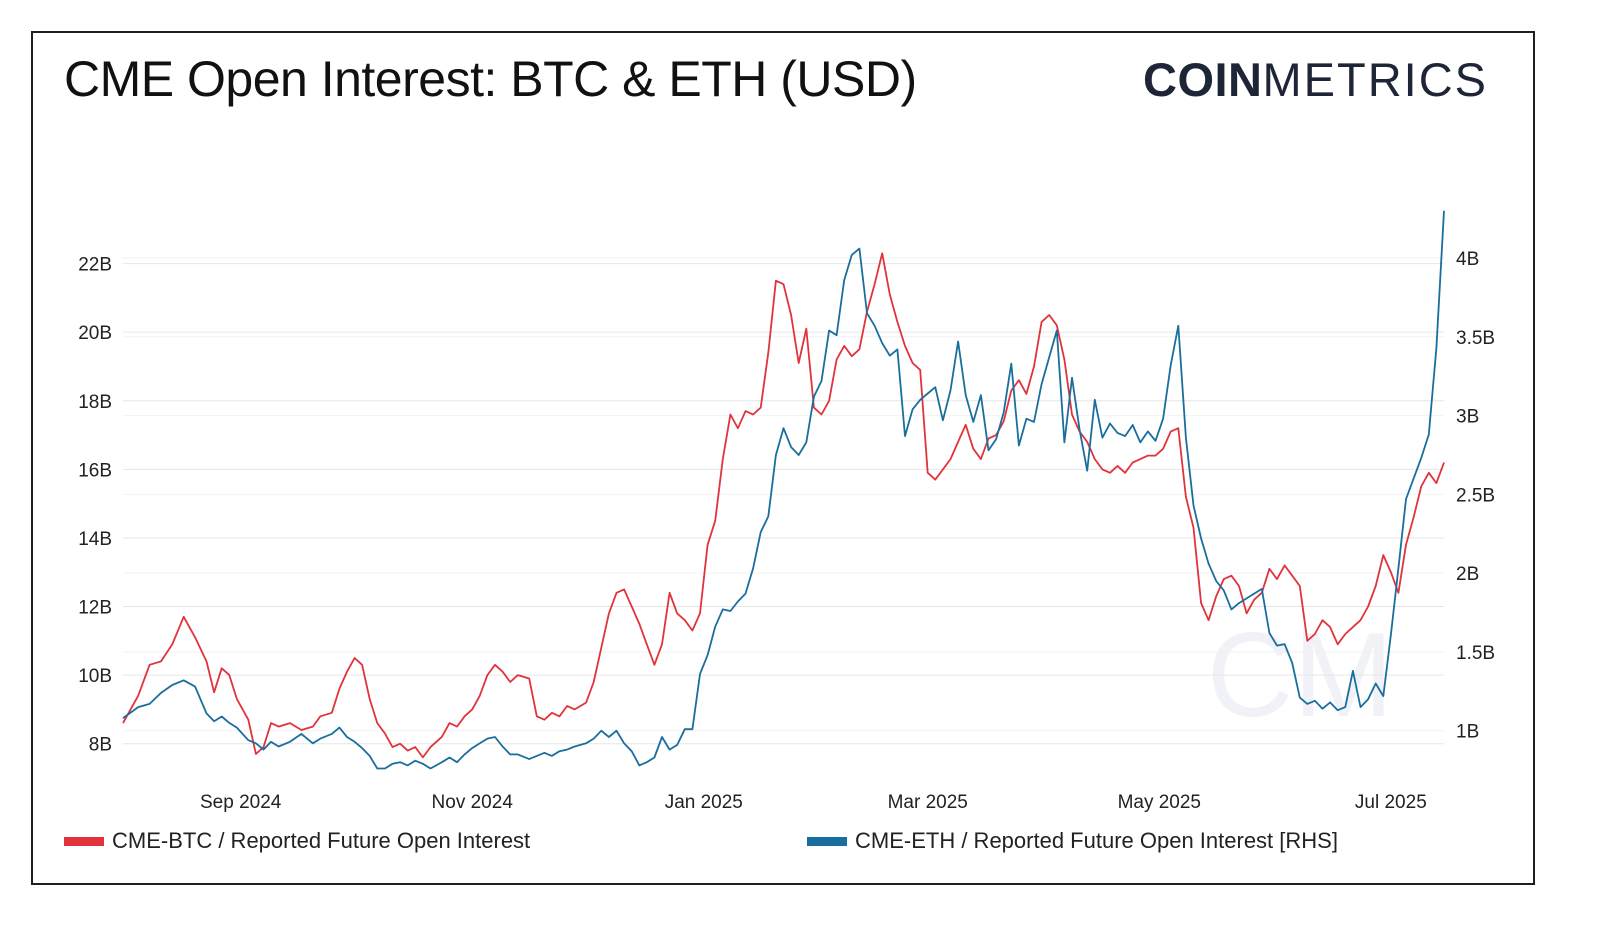 This screenshot has height=938, width=1600. Describe the element at coordinates (928, 802) in the screenshot. I see `x-tick-label: Mar 2025` at that location.